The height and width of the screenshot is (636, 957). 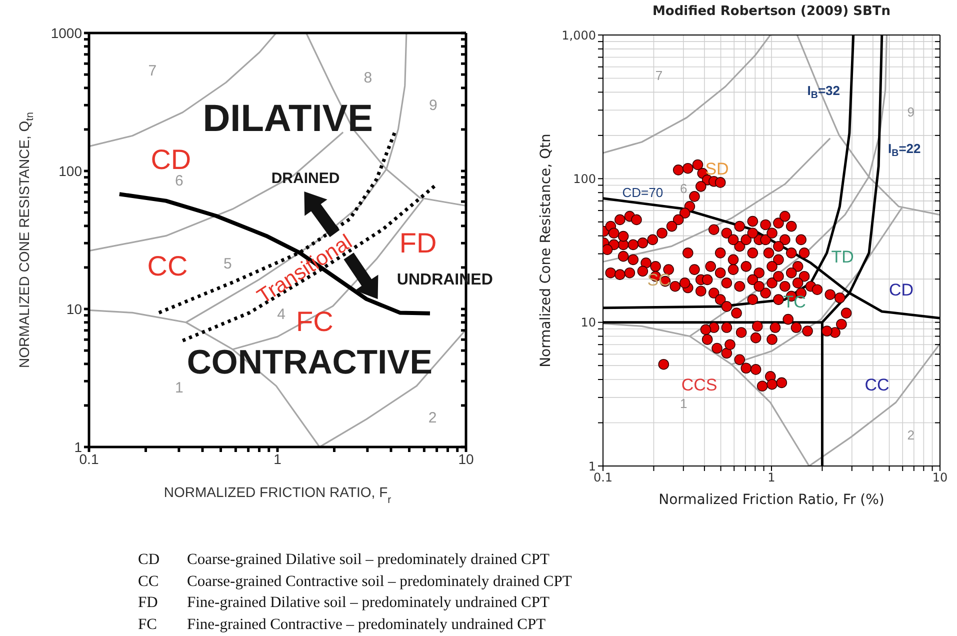 I want to click on y-tick-label: 1,000, so click(x=579, y=35).